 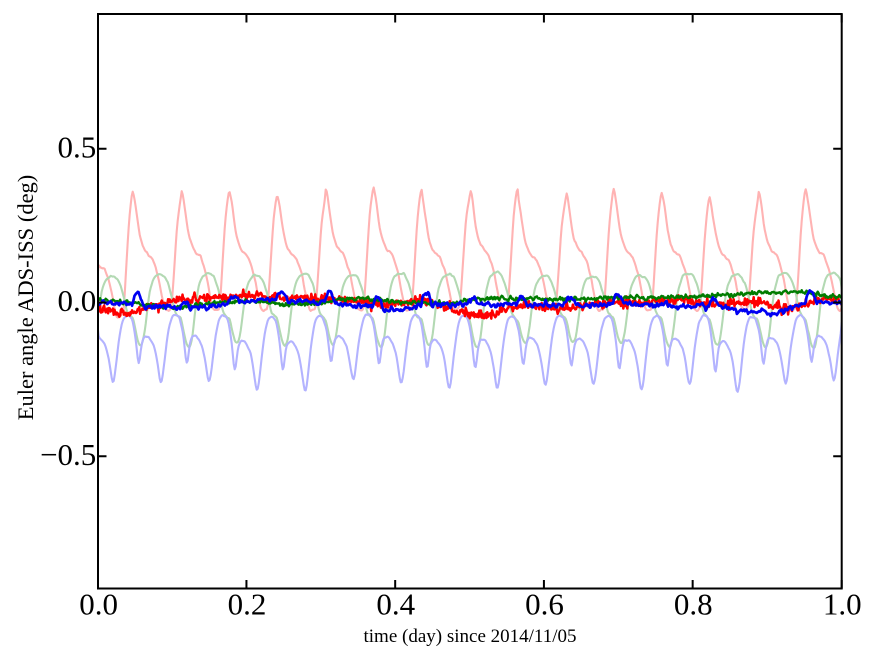 What do you see at coordinates (25, 298) in the screenshot?
I see `svg-text: Euler angle ADS-ISS (deg)` at bounding box center [25, 298].